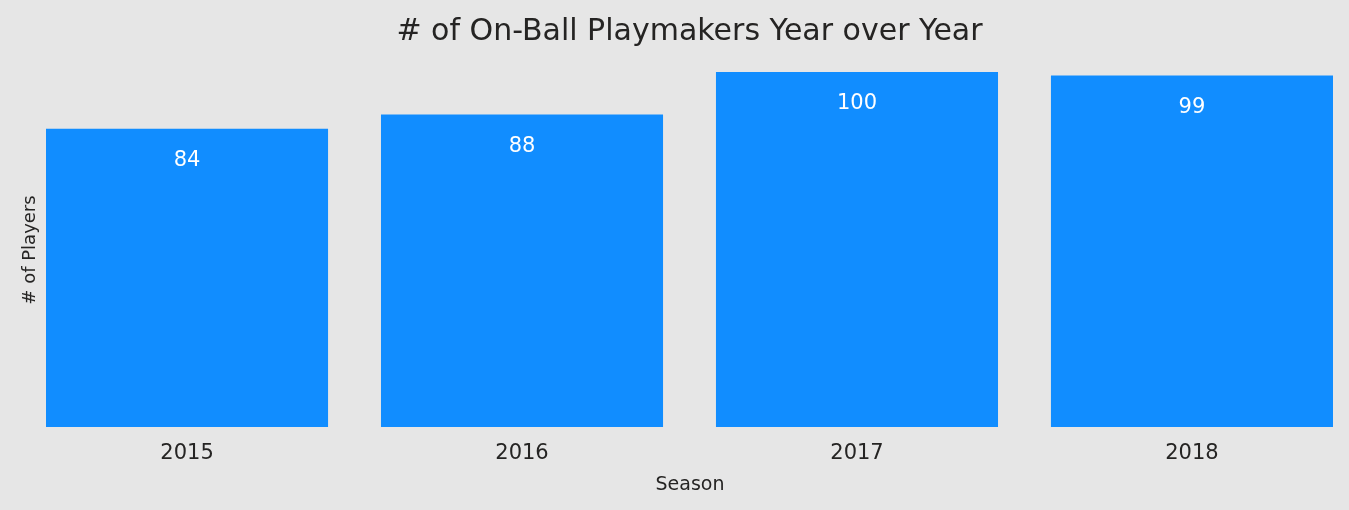 Image resolution: width=1349 pixels, height=510 pixels. I want to click on data-label: 84, so click(187, 158).